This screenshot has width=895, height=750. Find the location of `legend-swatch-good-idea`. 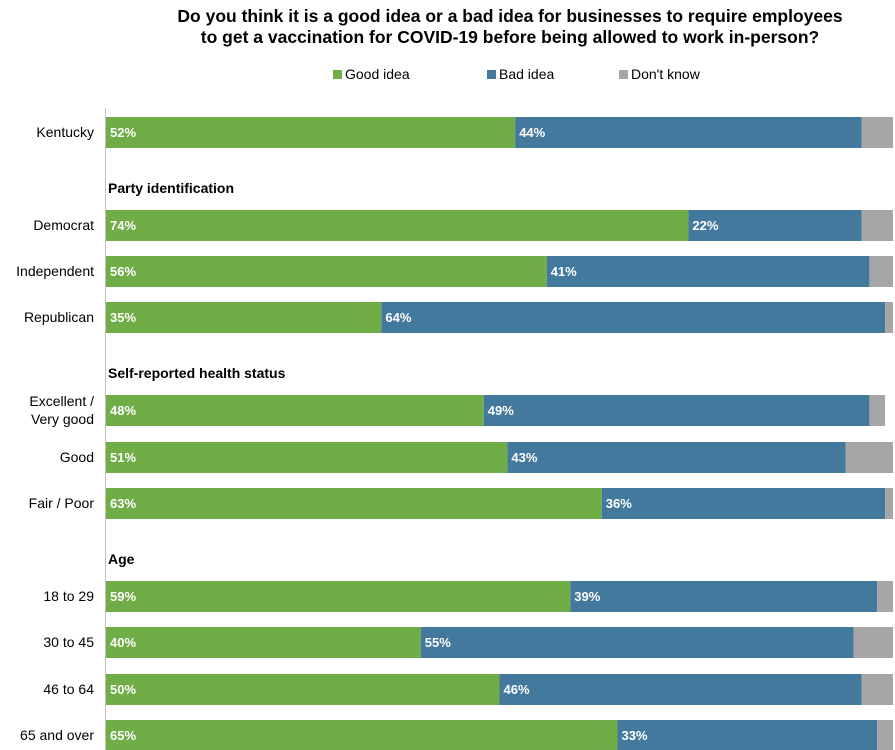

legend-swatch-good-idea is located at coordinates (337, 74).